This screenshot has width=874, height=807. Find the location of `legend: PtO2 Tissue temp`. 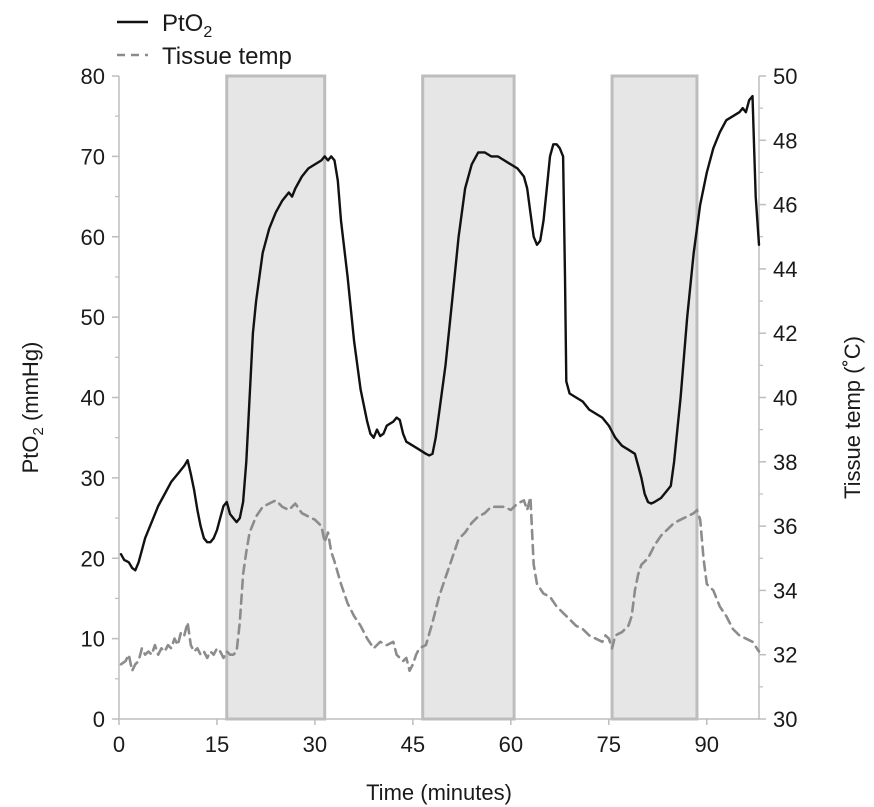

legend: PtO2 Tissue temp is located at coordinates (204, 40).